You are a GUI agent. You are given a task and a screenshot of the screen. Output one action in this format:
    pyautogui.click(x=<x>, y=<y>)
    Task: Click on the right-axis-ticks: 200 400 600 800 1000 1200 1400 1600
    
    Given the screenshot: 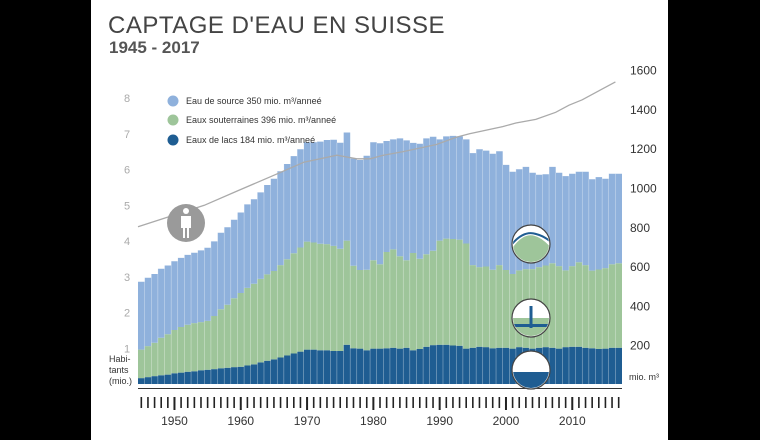 What is the action you would take?
    pyautogui.click(x=643, y=208)
    